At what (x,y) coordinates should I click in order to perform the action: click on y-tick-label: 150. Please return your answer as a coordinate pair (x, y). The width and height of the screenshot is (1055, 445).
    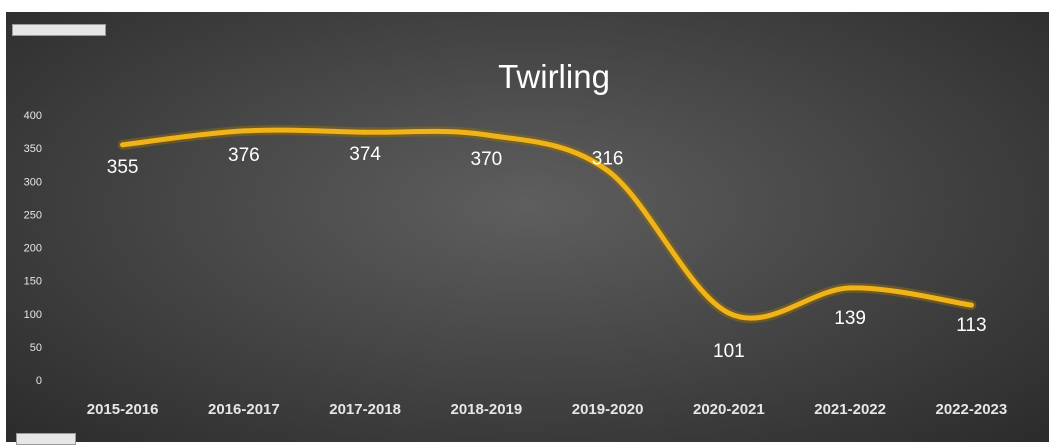
    Looking at the image, I should click on (33, 282).